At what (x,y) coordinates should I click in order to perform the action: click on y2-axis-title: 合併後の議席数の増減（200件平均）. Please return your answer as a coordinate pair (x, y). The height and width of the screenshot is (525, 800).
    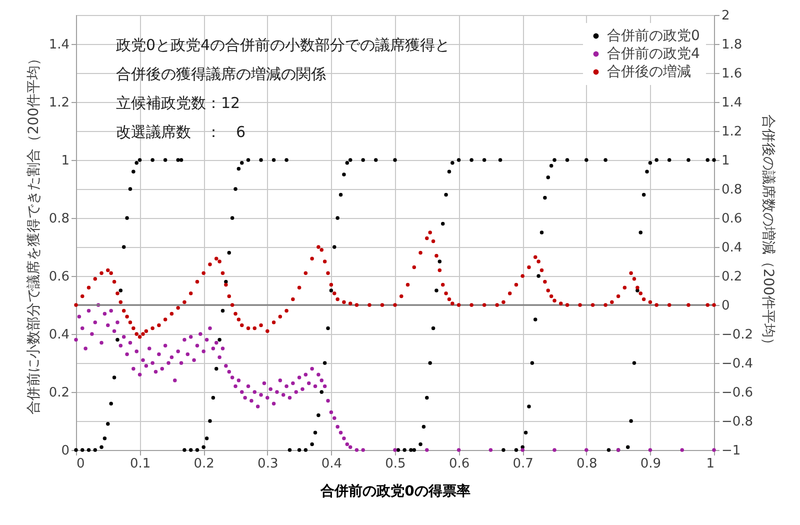
    Looking at the image, I should click on (769, 233).